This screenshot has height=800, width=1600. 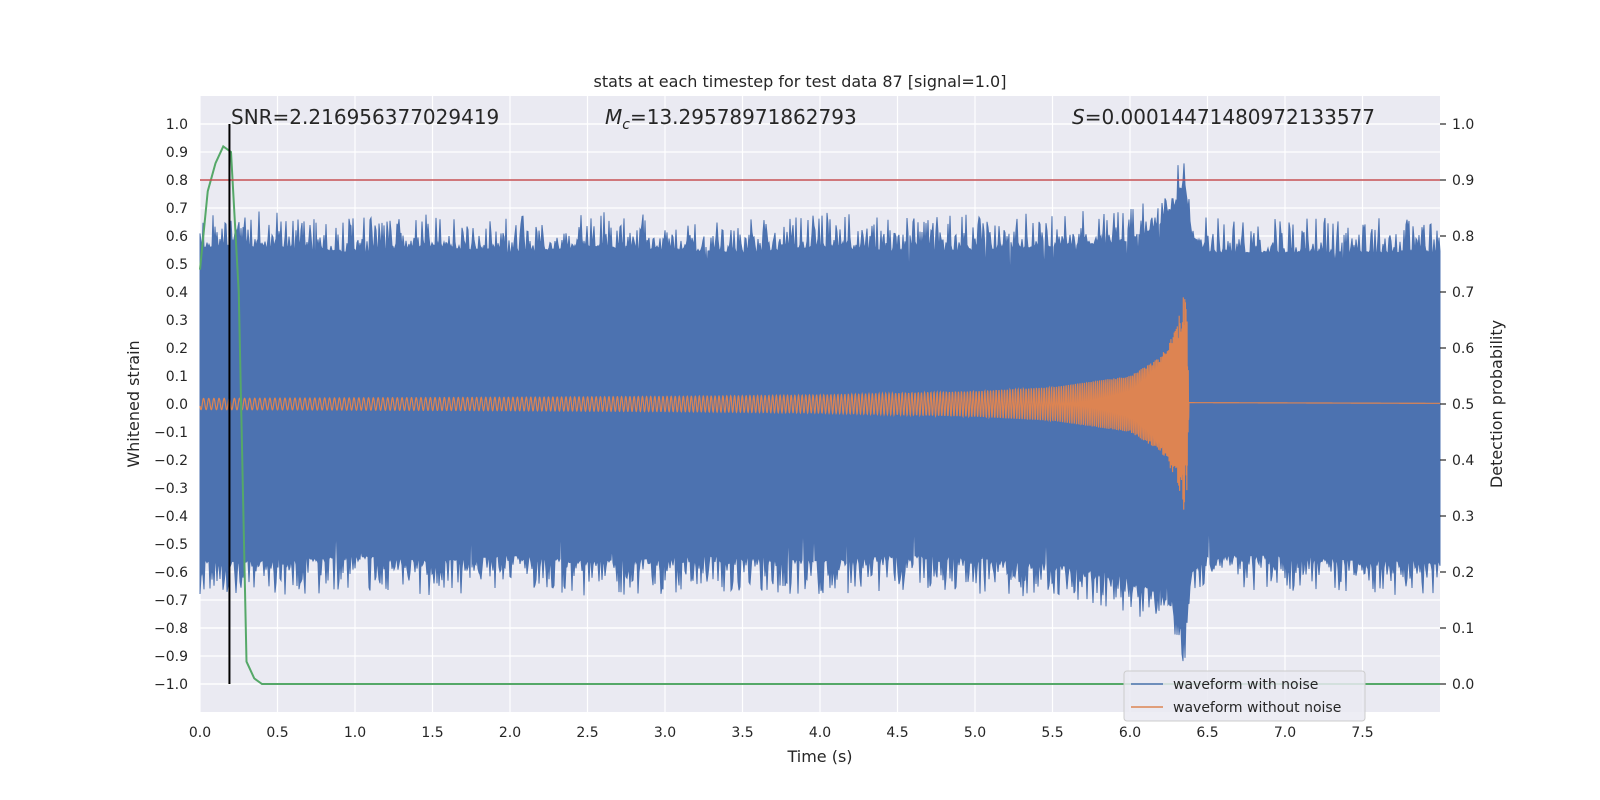 What do you see at coordinates (177, 321) in the screenshot?
I see `y-tick-label: 0.3` at bounding box center [177, 321].